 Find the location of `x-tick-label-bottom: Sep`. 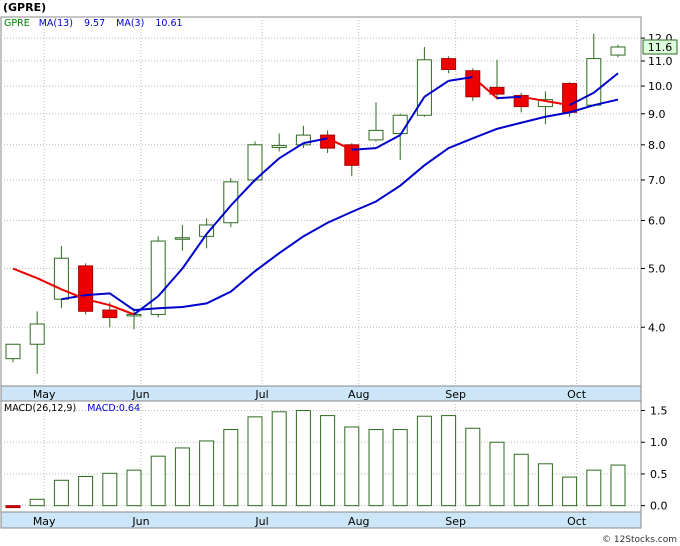

x-tick-label-bottom: Sep is located at coordinates (455, 521).